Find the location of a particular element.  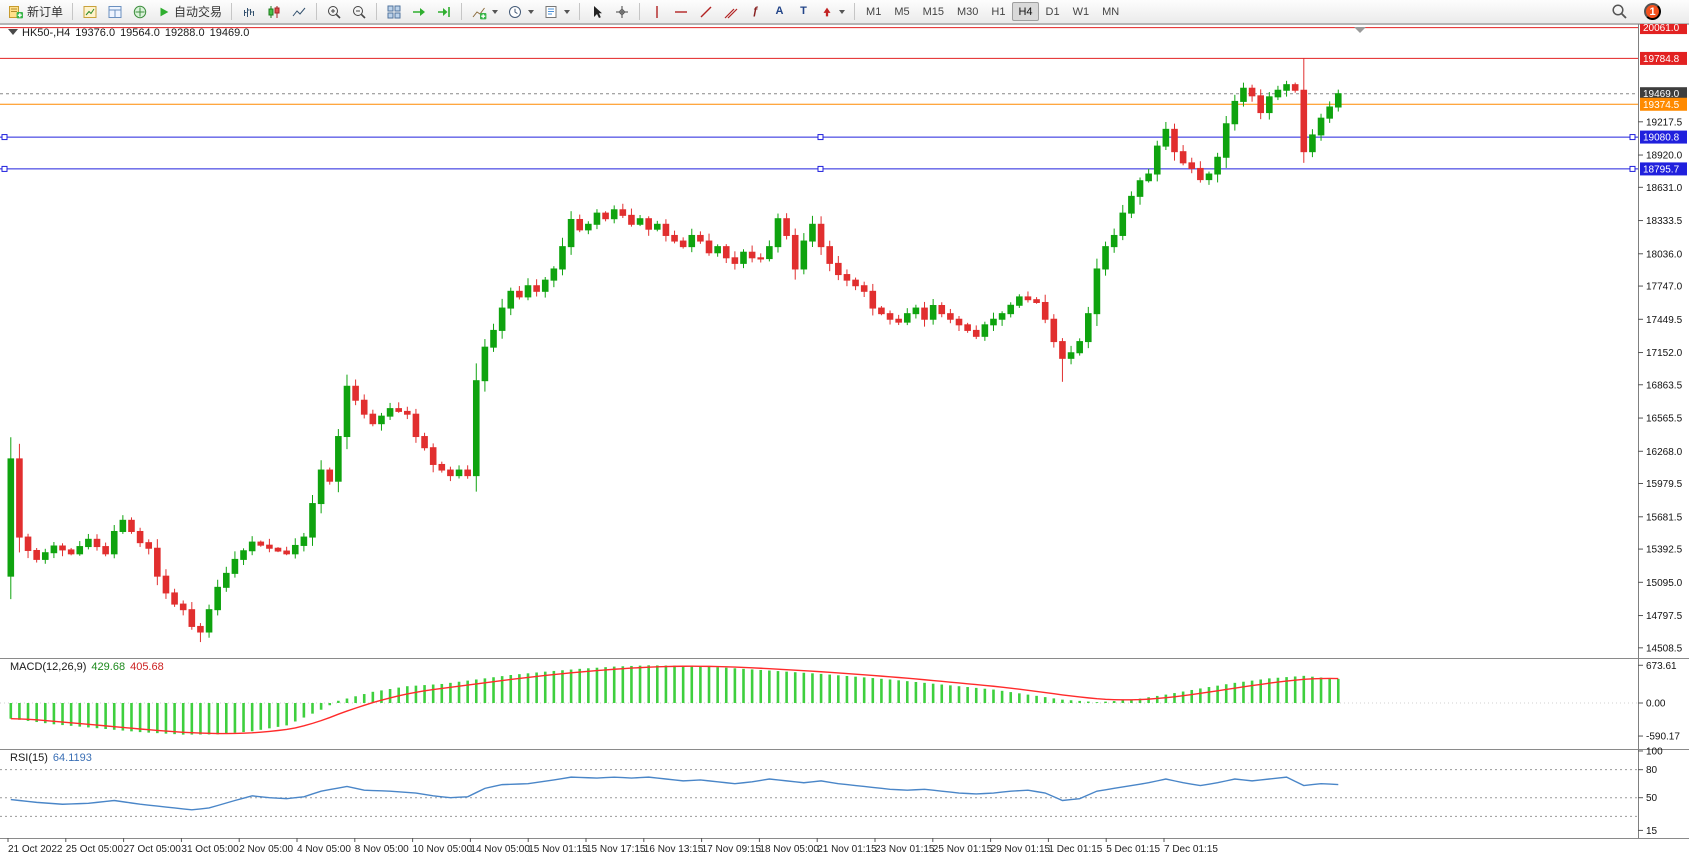

autotrading-label: 自动交易 is located at coordinates (198, 12).